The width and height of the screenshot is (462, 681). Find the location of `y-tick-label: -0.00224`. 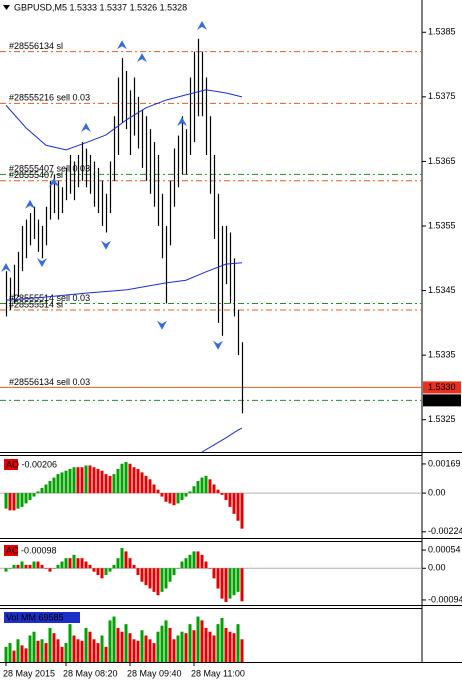

y-tick-label: -0.00224 is located at coordinates (445, 531).